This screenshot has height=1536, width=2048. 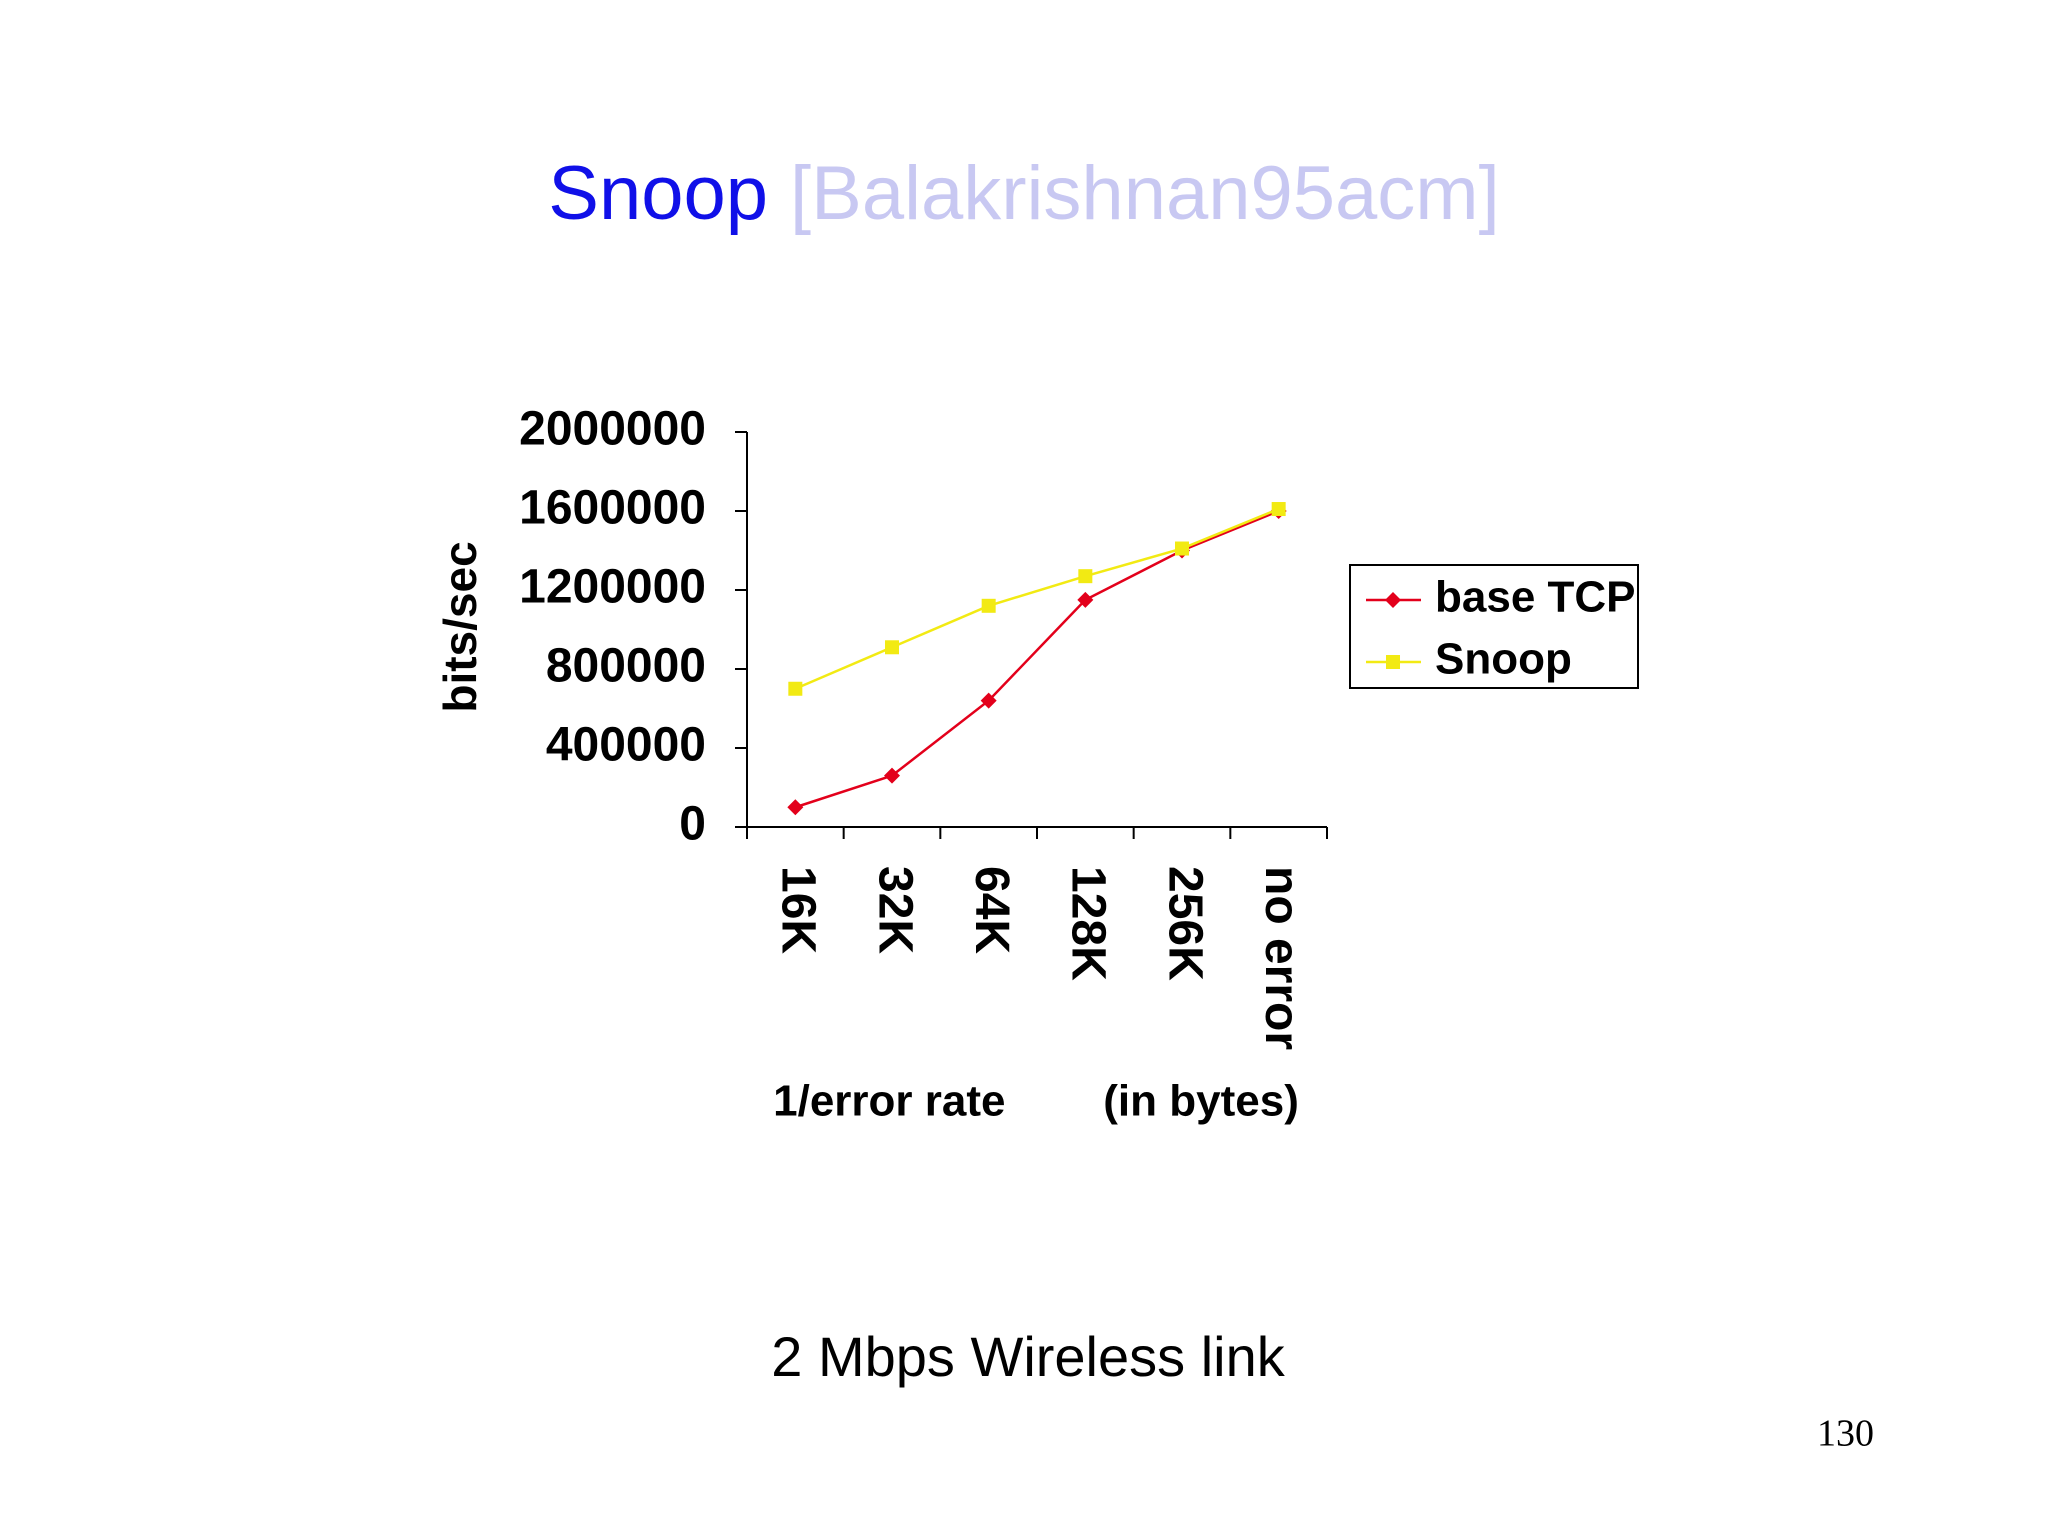 I want to click on x-tick-label: 32K, so click(x=894, y=910).